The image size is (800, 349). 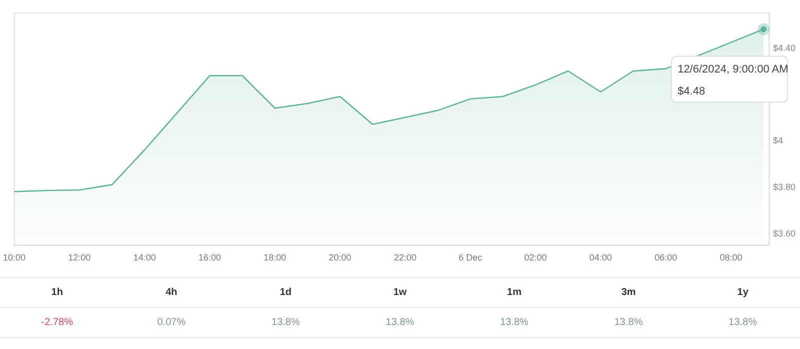 I want to click on x-tick-label: 16:00, so click(x=209, y=257).